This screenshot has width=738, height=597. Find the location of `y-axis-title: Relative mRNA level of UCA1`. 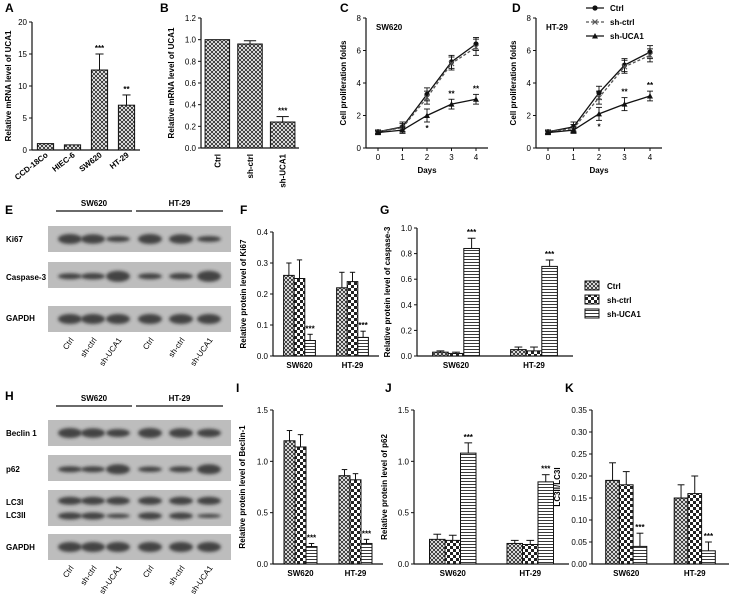

y-axis-title: Relative mRNA level of UCA1 is located at coordinates (8, 85).